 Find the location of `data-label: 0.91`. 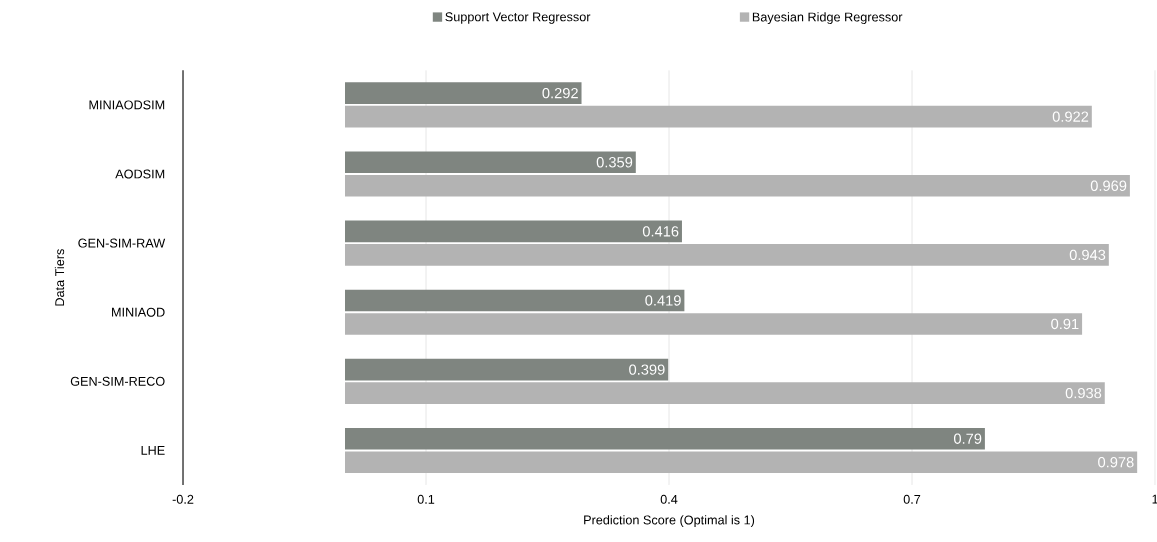

data-label: 0.91 is located at coordinates (1065, 324).